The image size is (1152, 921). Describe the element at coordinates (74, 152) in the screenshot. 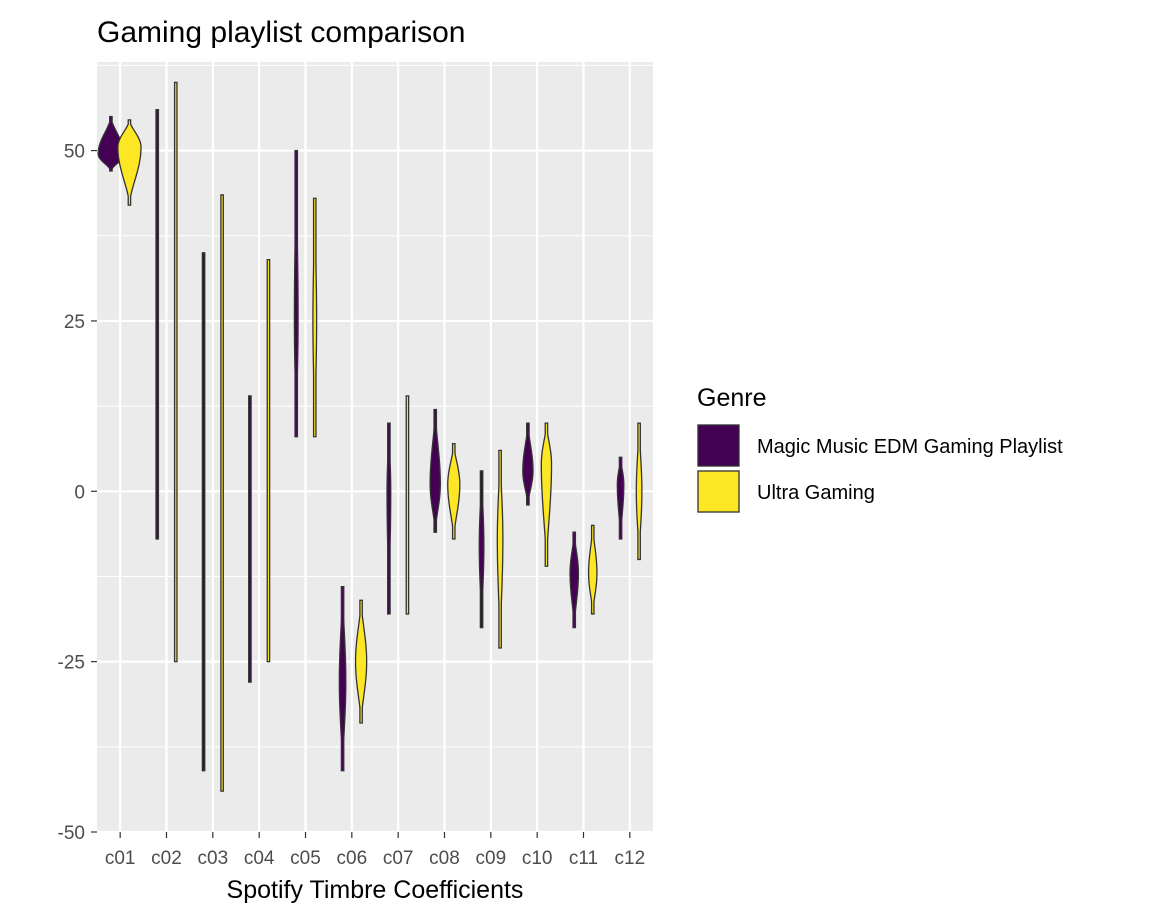

I see `y-tick-label: 50` at that location.